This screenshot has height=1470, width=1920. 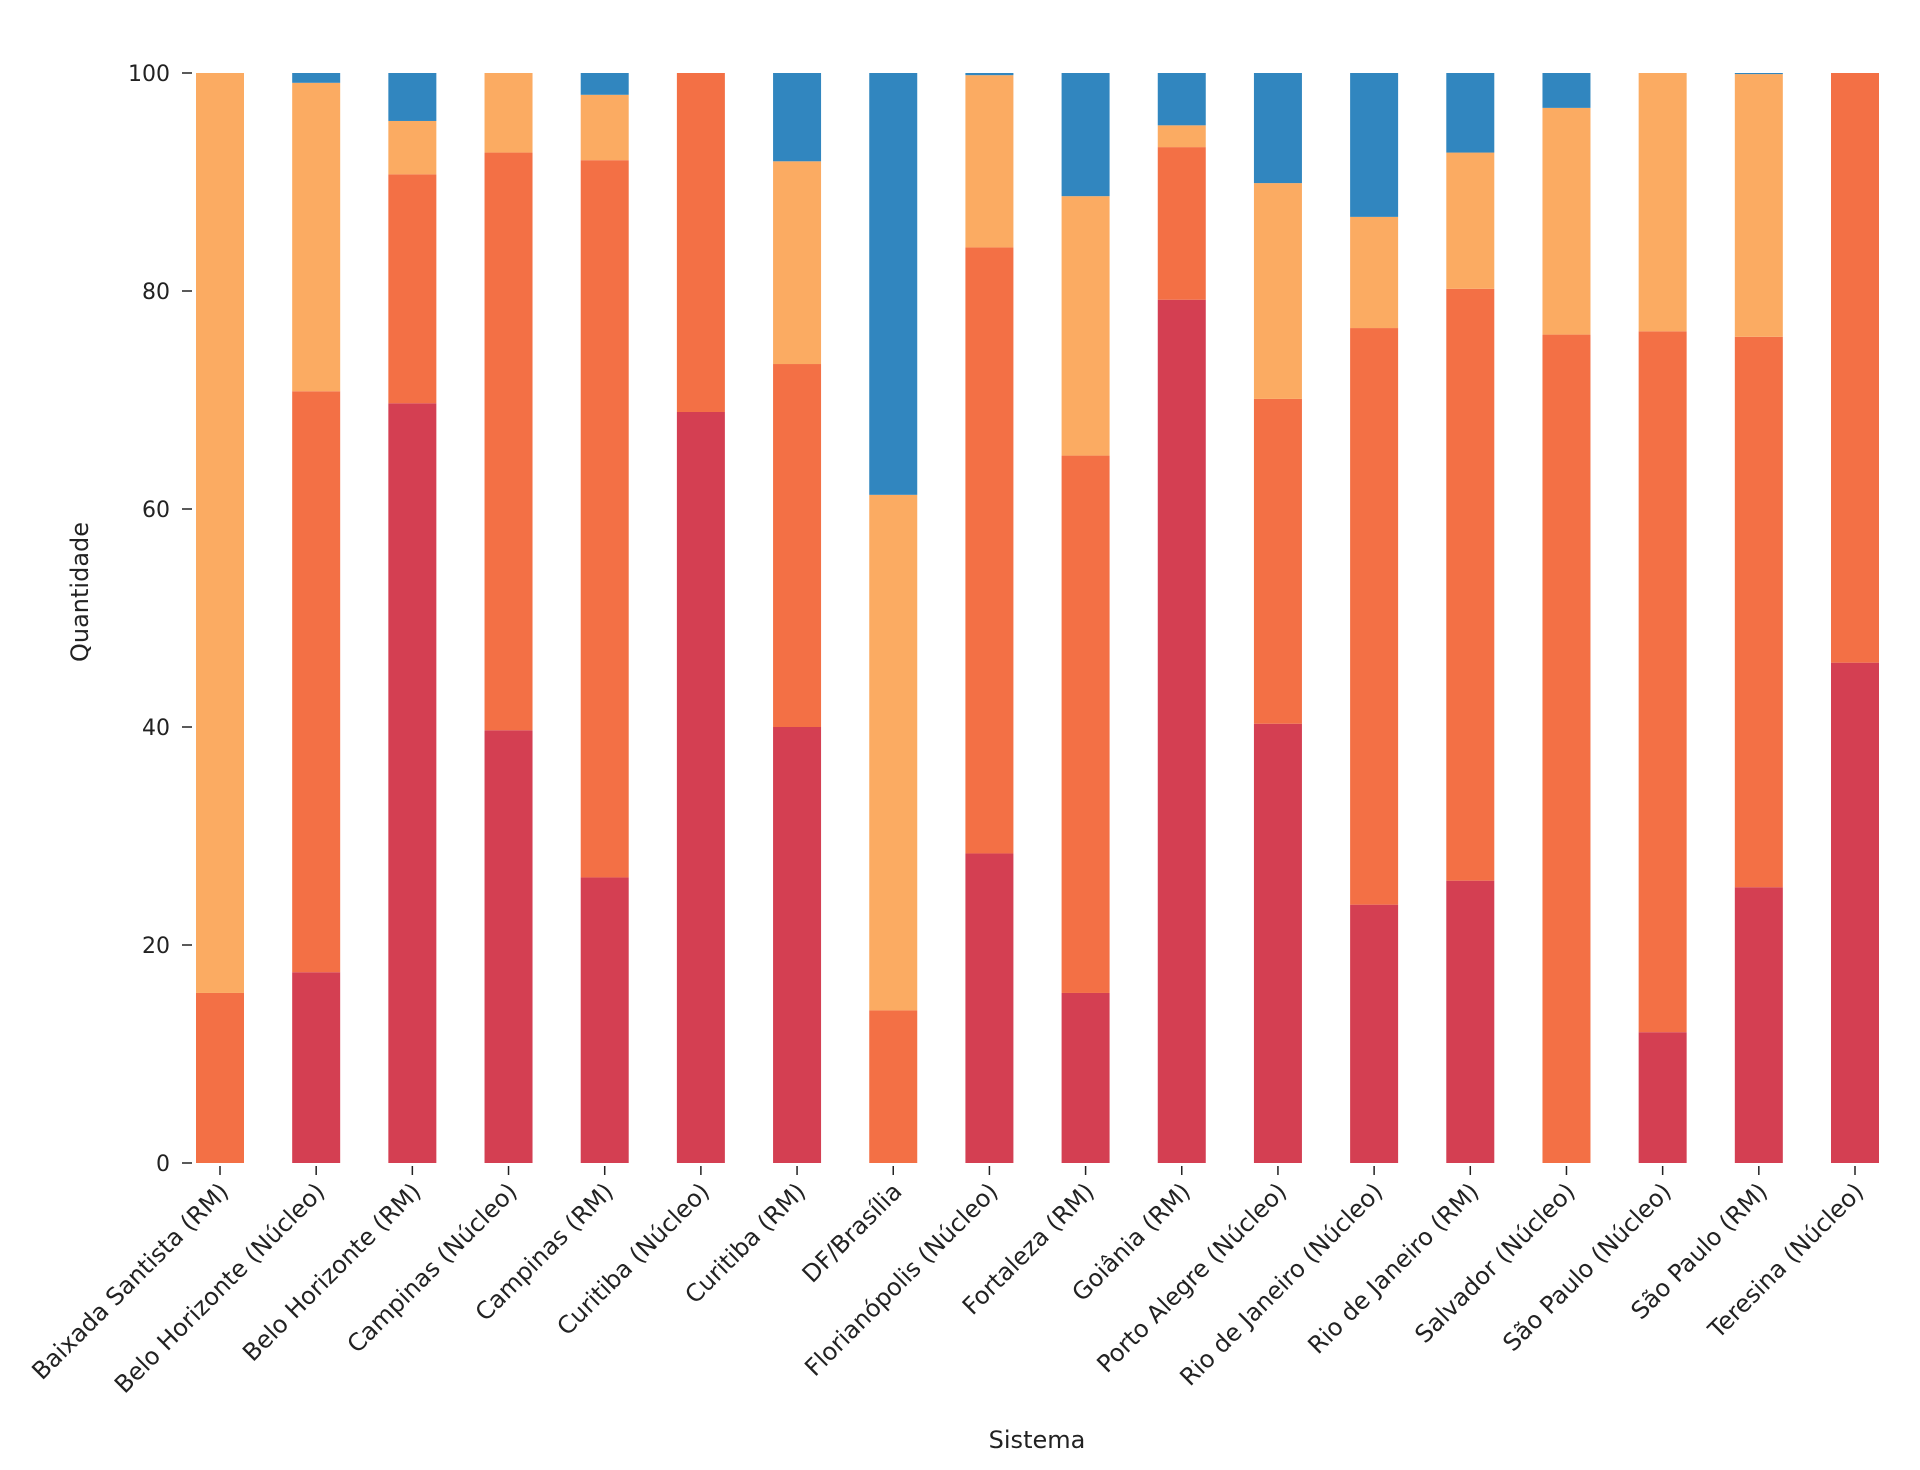 I want to click on x-tick-label-4: Campinas (Núcleo), so click(x=432, y=1267).